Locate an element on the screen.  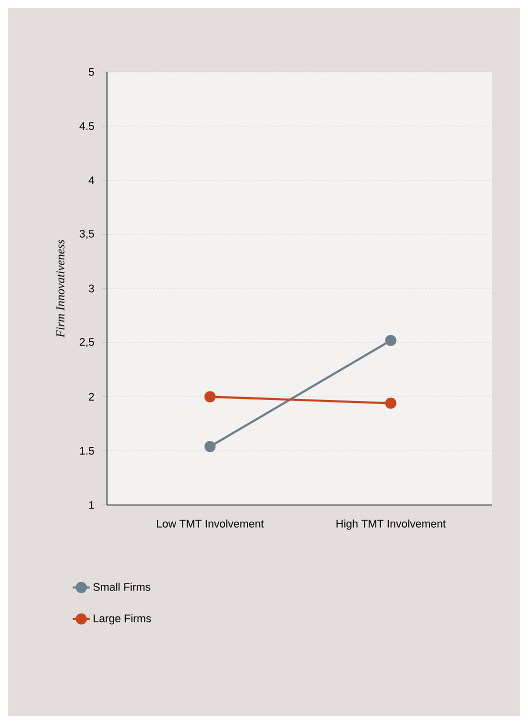
y-tick-label: 3,5 is located at coordinates (87, 234).